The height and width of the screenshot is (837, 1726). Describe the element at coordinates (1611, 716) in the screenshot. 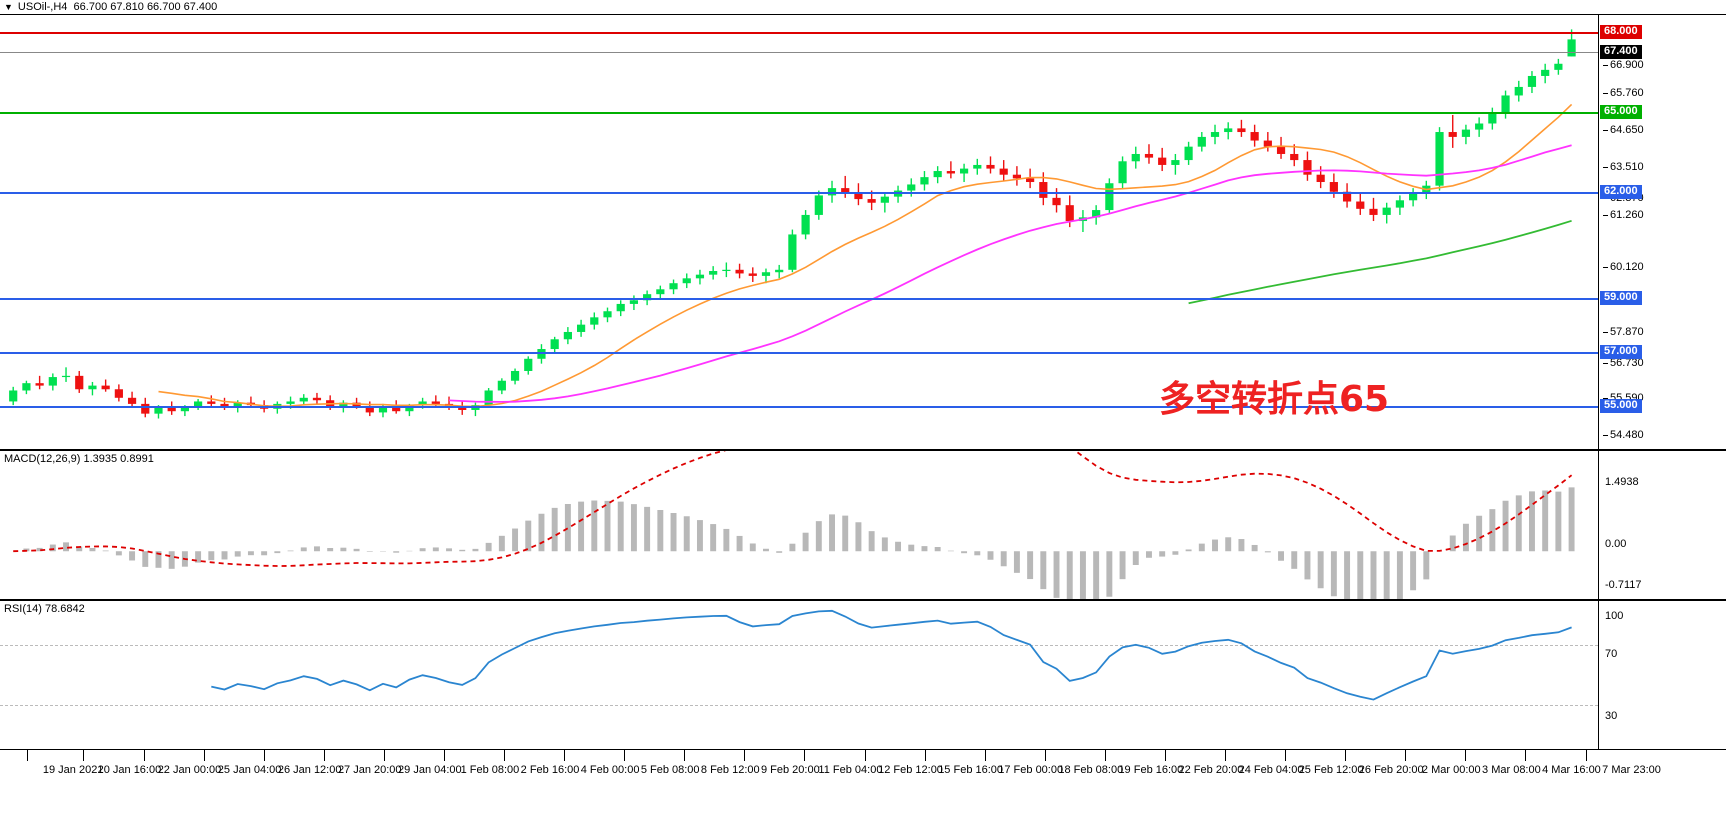

I see `rsi-tick-label: 30` at that location.